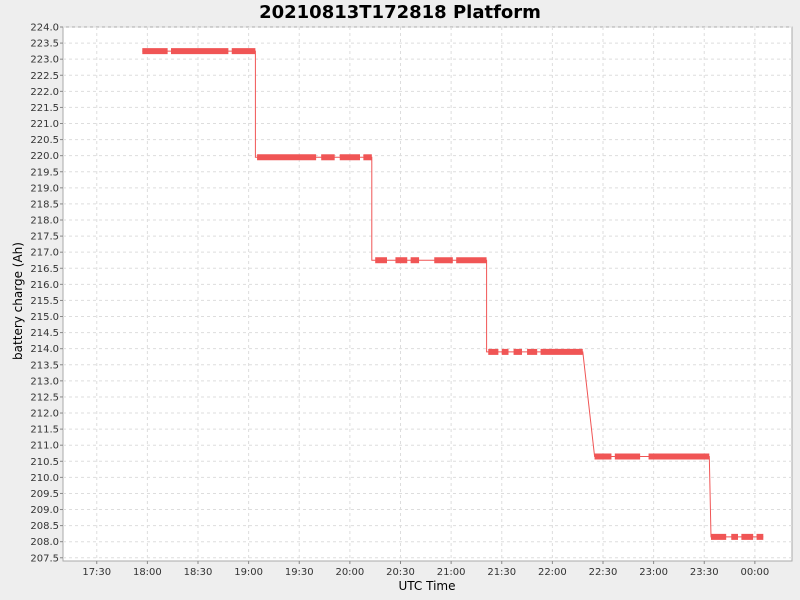  Describe the element at coordinates (44, 510) in the screenshot. I see `y-tick-label: 209.0` at that location.